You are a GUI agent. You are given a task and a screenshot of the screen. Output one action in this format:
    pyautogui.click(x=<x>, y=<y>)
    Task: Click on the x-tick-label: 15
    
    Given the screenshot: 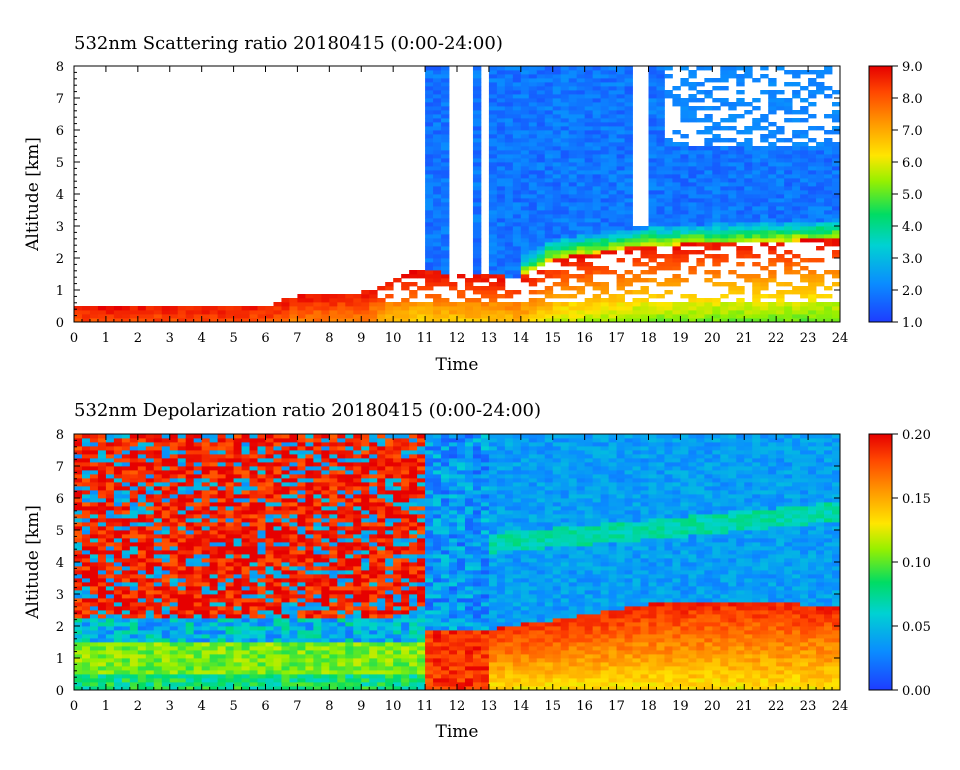 What is the action you would take?
    pyautogui.click(x=552, y=338)
    